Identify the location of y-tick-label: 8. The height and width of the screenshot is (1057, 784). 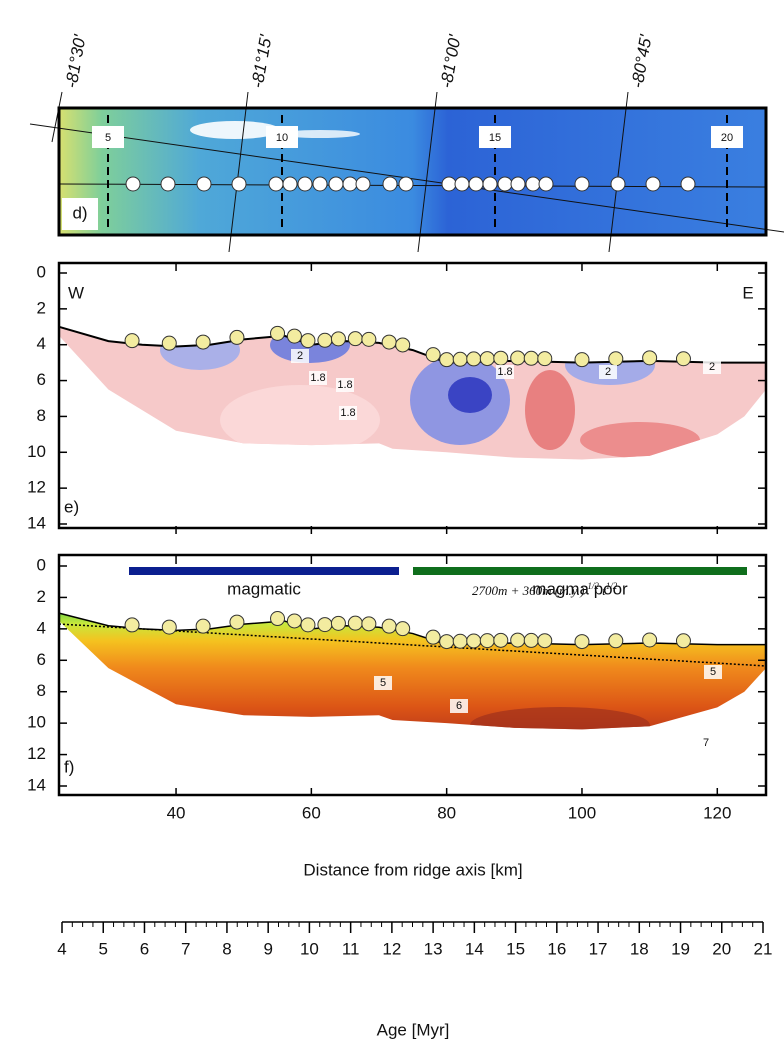
(41, 415).